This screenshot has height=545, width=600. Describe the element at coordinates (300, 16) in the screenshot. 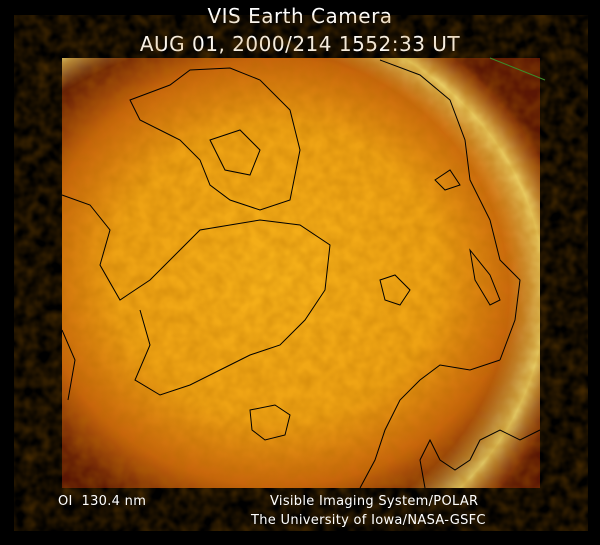

I see `title: VIS Earth Camera` at that location.